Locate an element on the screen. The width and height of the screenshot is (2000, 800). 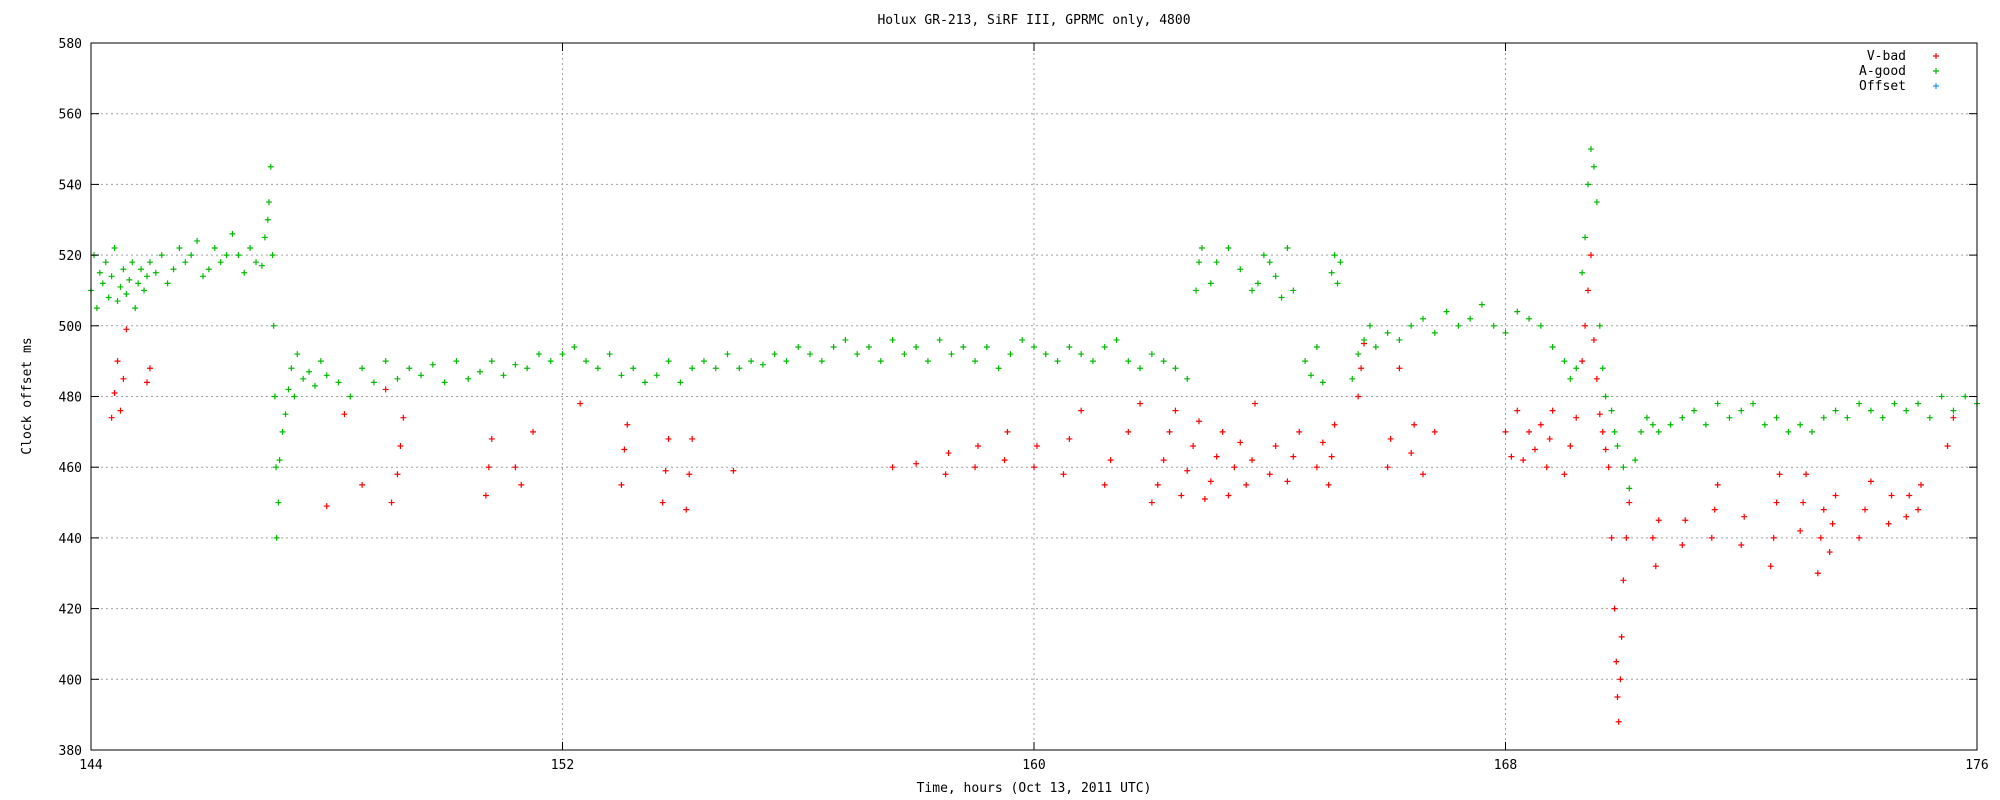
legend-label-v-bad: V-bad is located at coordinates (1886, 56).